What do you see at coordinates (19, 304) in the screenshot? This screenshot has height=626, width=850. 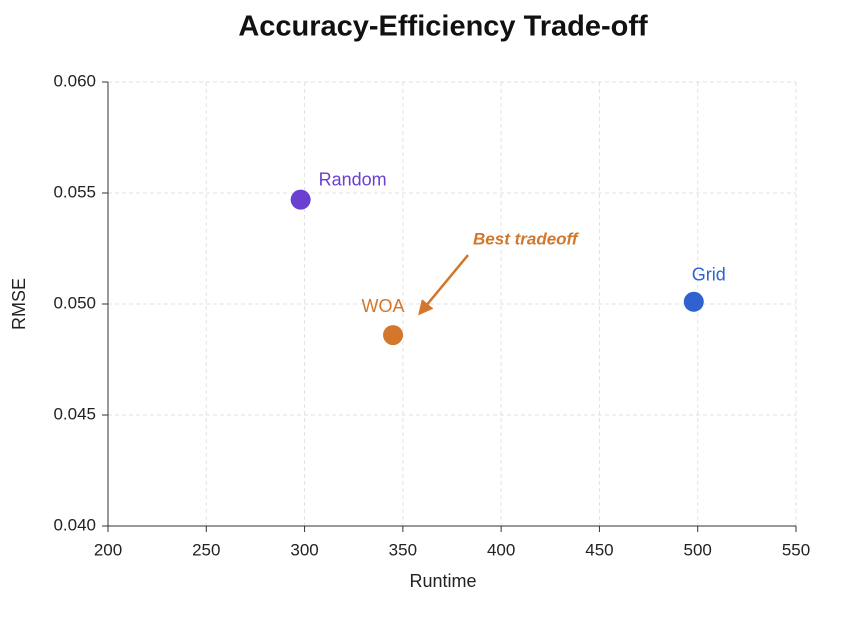 I see `y-axis-label: RMSE` at bounding box center [19, 304].